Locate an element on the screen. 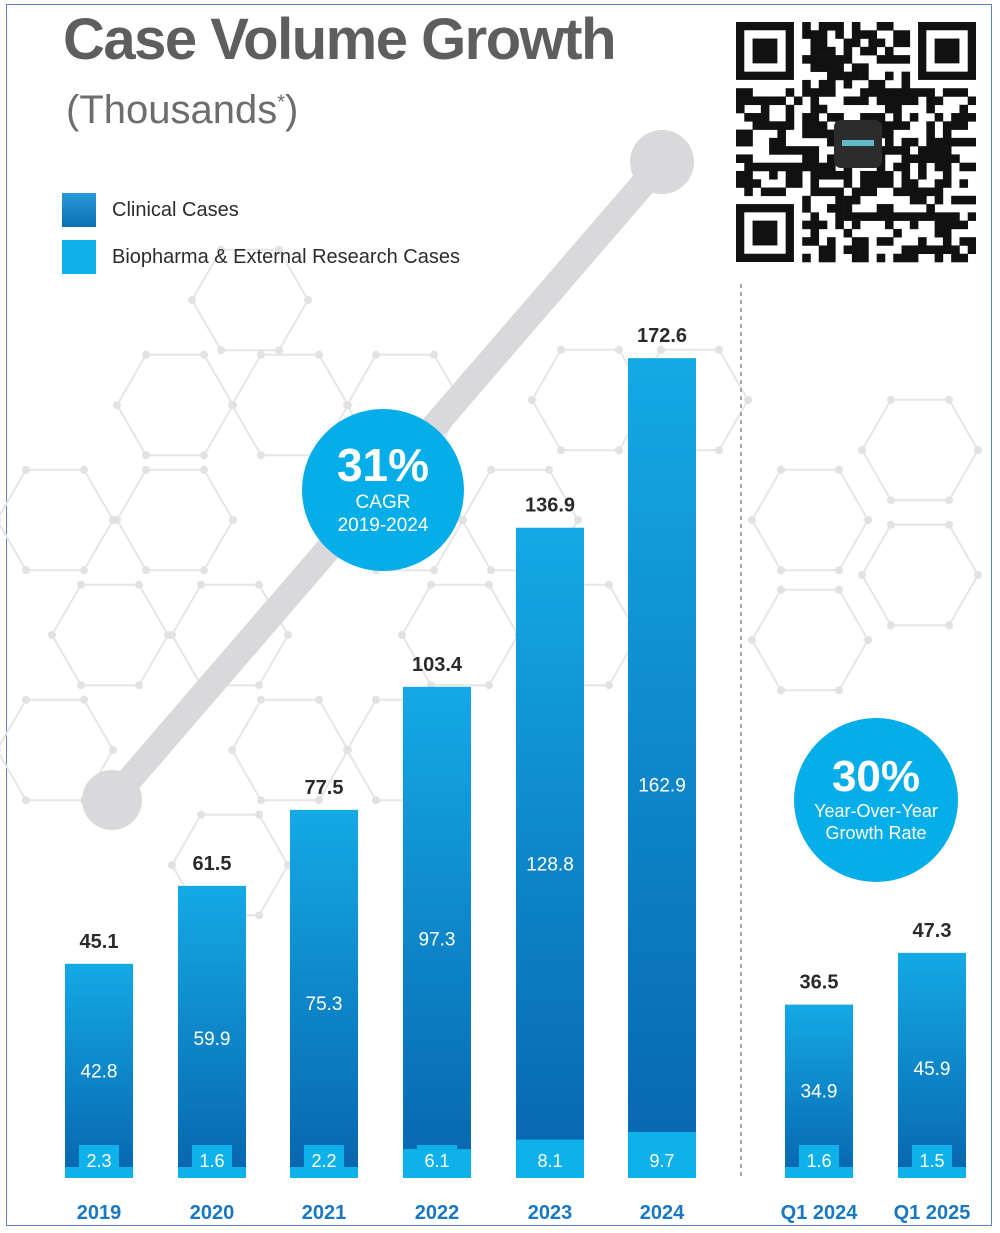 The width and height of the screenshot is (1000, 1233). x-tick-label-4: 2023 is located at coordinates (550, 1213).